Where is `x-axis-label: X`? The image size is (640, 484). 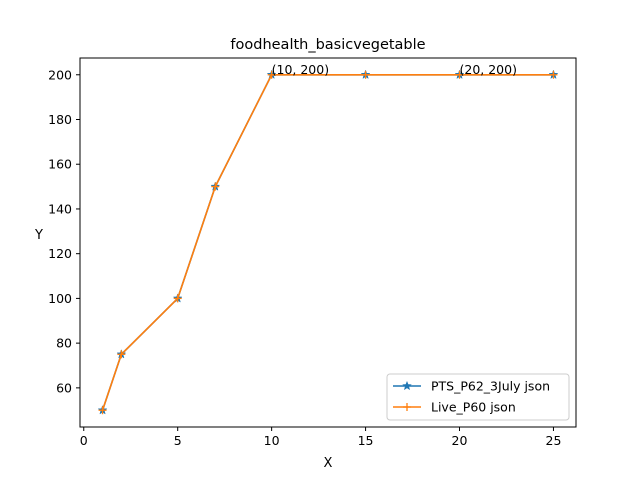 x-axis-label: X is located at coordinates (328, 463).